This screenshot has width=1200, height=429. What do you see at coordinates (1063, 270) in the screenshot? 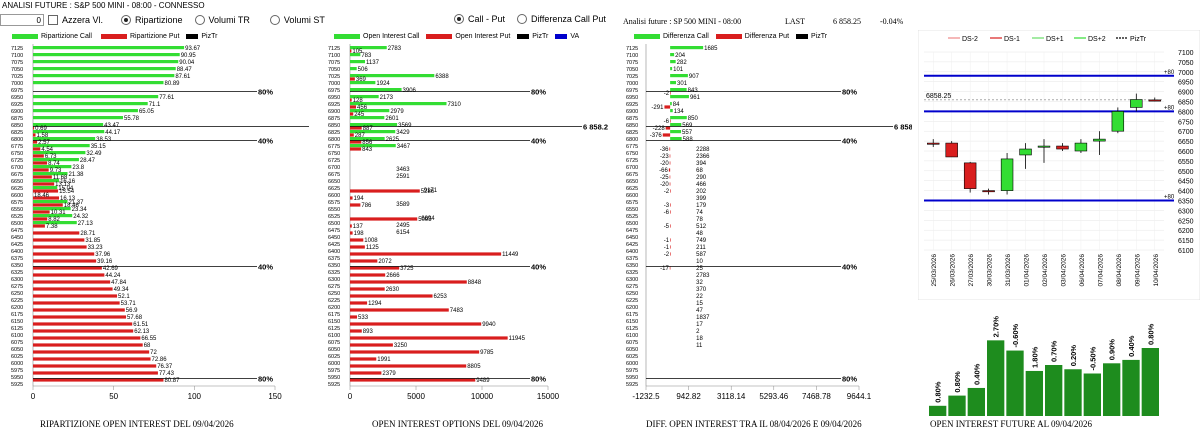
I see `x-tick-label: 03/04/2026` at bounding box center [1063, 270].